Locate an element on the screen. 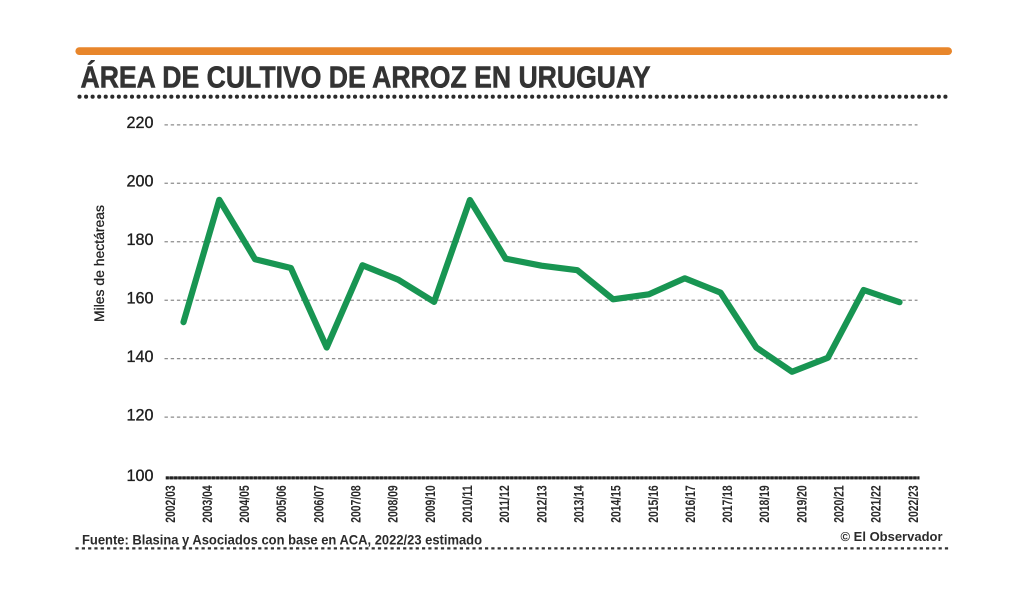 The height and width of the screenshot is (597, 1024). svg-text: 160 is located at coordinates (140, 298).